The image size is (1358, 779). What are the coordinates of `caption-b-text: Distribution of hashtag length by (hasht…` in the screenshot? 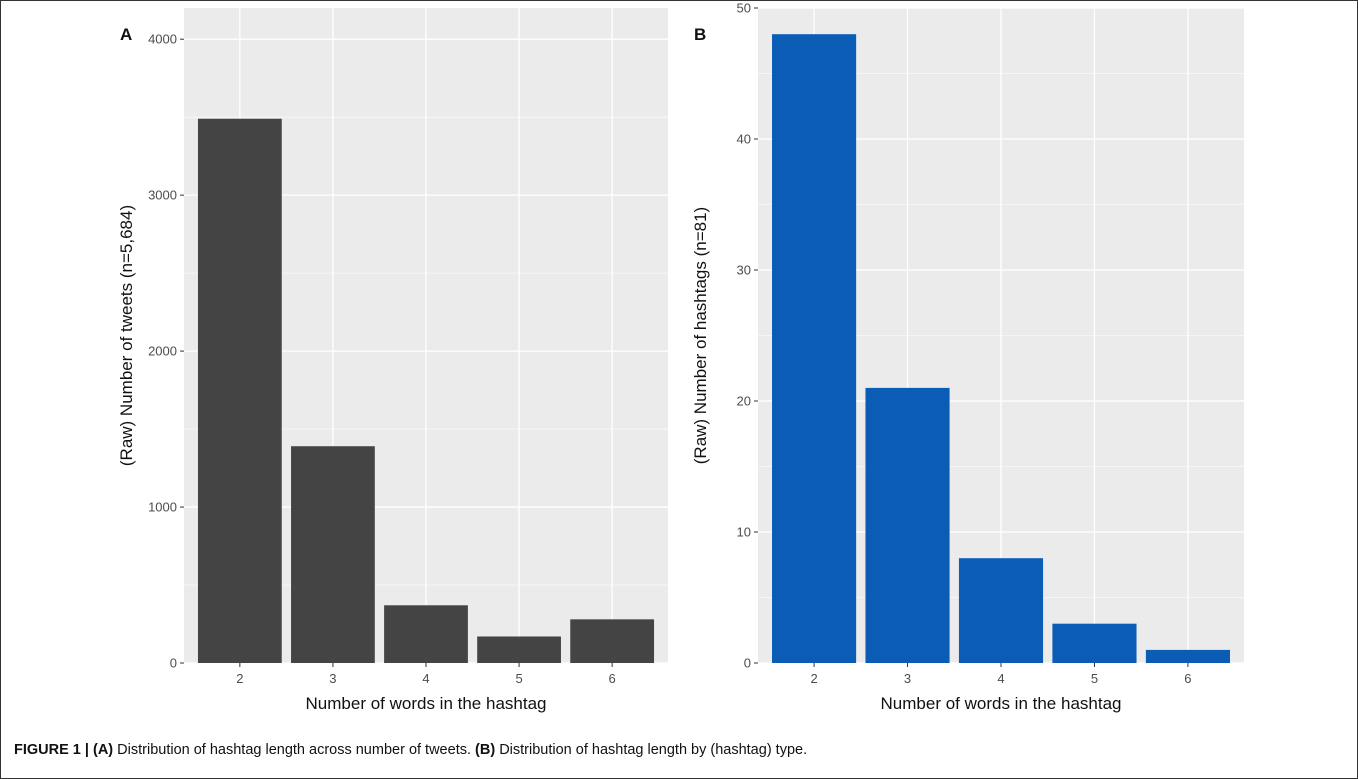 It's located at (651, 750).